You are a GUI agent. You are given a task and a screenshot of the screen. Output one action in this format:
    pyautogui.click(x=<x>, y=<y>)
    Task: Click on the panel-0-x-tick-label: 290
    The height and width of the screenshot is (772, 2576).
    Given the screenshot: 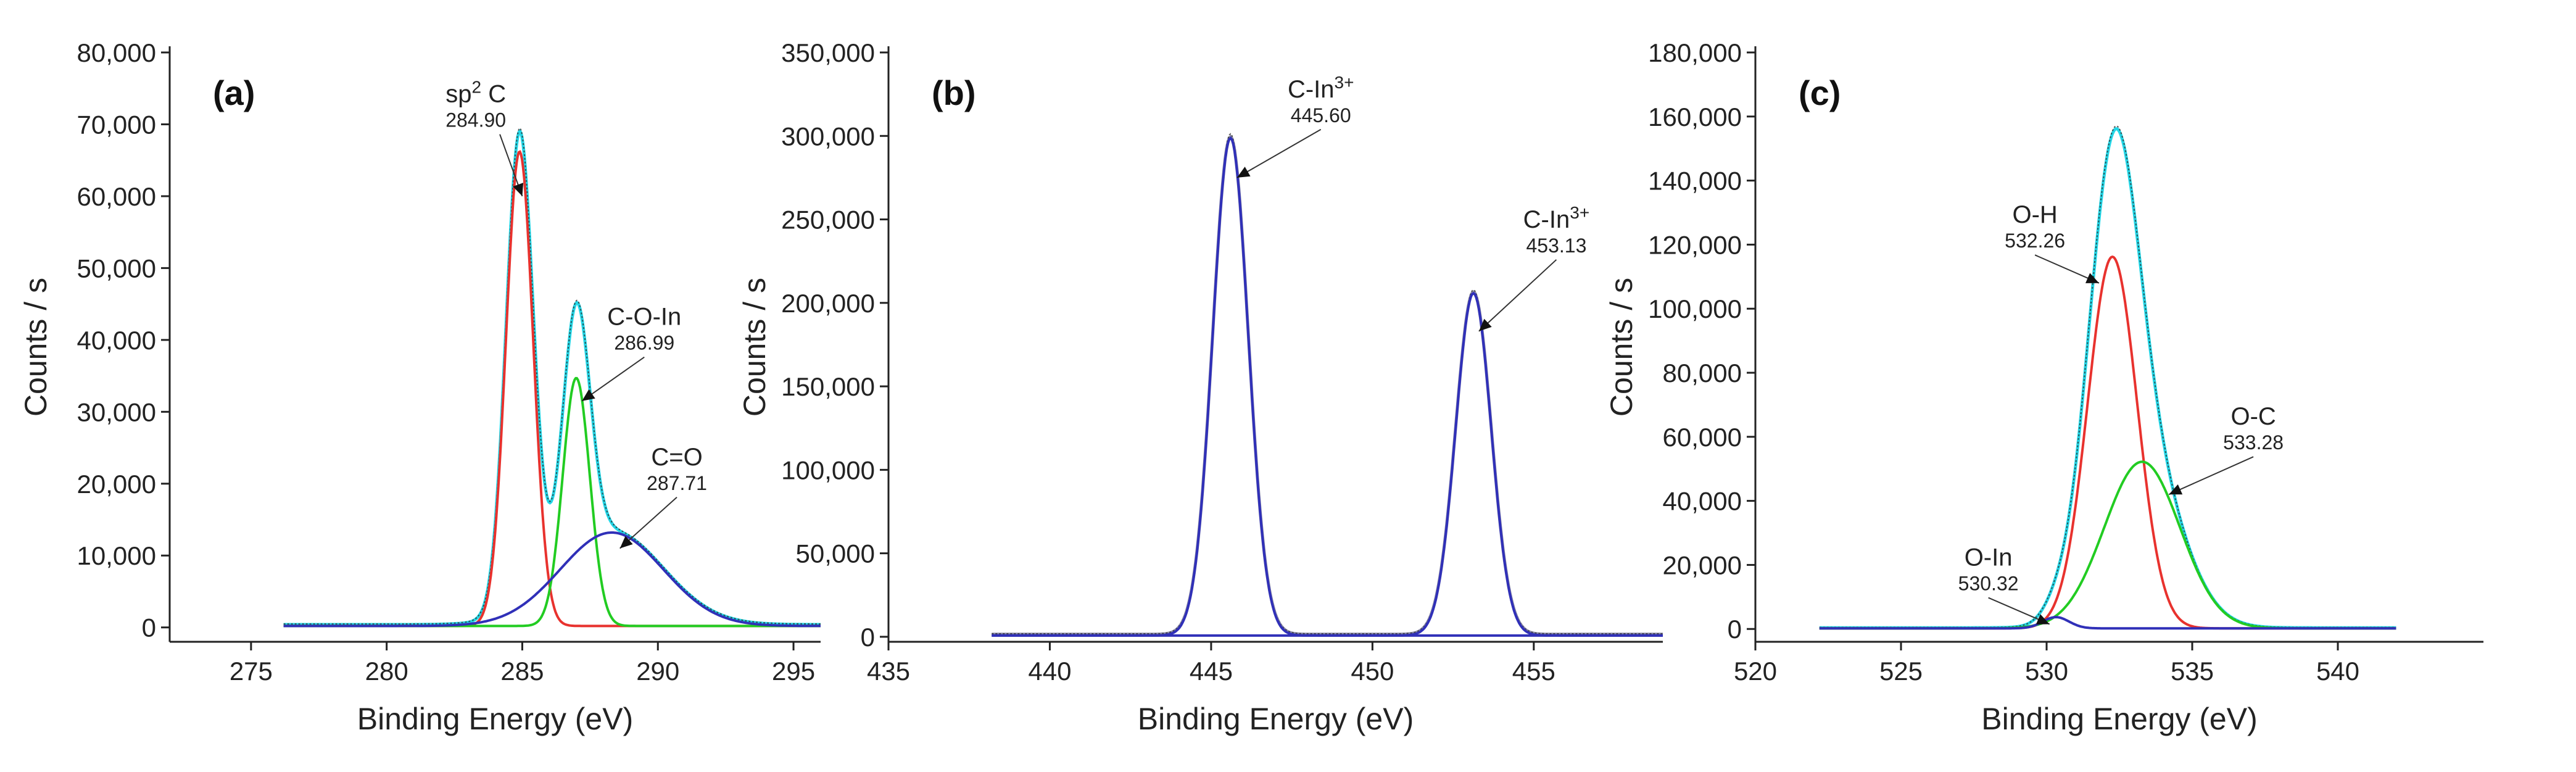 What is the action you would take?
    pyautogui.click(x=657, y=672)
    